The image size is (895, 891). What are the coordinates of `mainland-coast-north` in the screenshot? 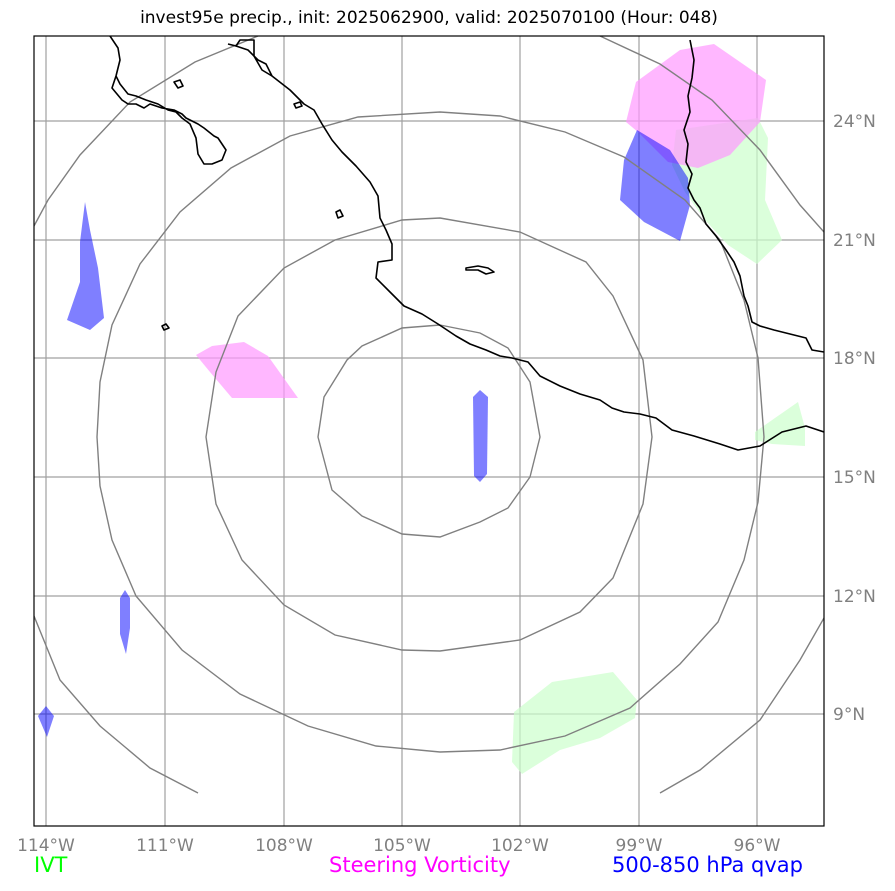 It's located at (753, 196).